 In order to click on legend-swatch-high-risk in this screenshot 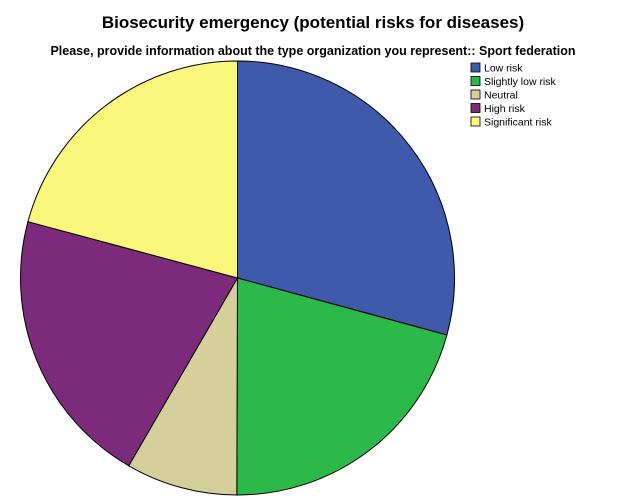, I will do `click(475, 108)`.